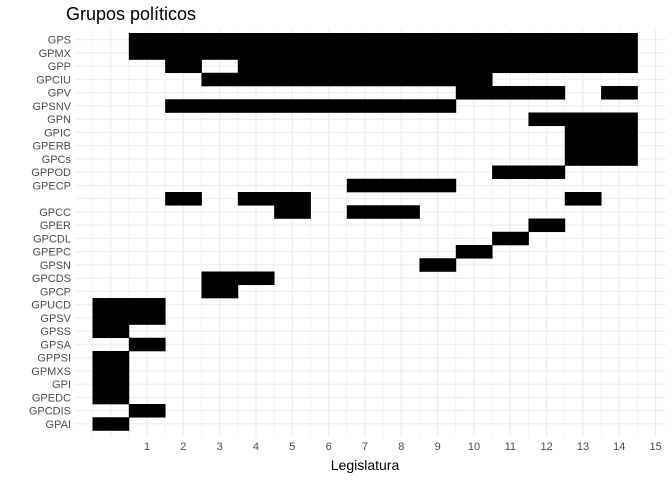 The height and width of the screenshot is (480, 672). Describe the element at coordinates (403, 447) in the screenshot. I see `x-tick-labels: 1 2 3 4 5 6 7 8 9 10 11 12 13 14 15` at that location.